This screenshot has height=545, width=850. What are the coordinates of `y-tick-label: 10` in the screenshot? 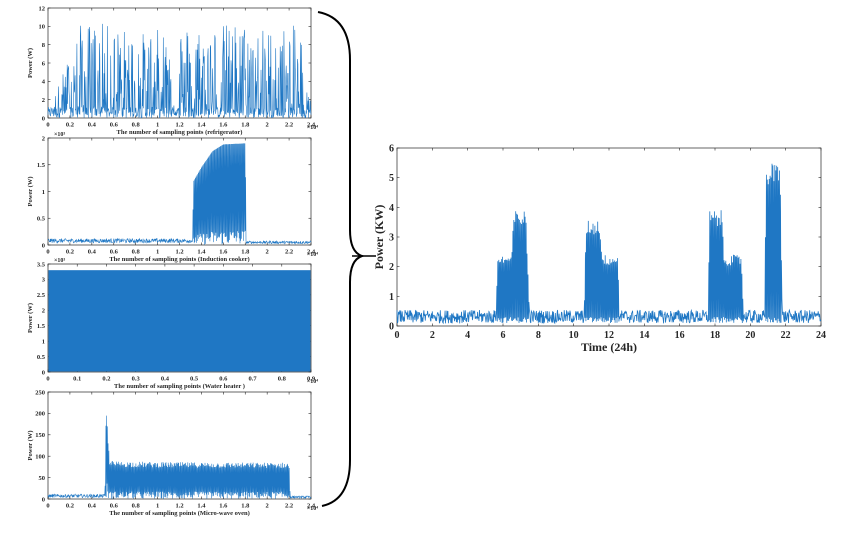 It's located at (42, 27).